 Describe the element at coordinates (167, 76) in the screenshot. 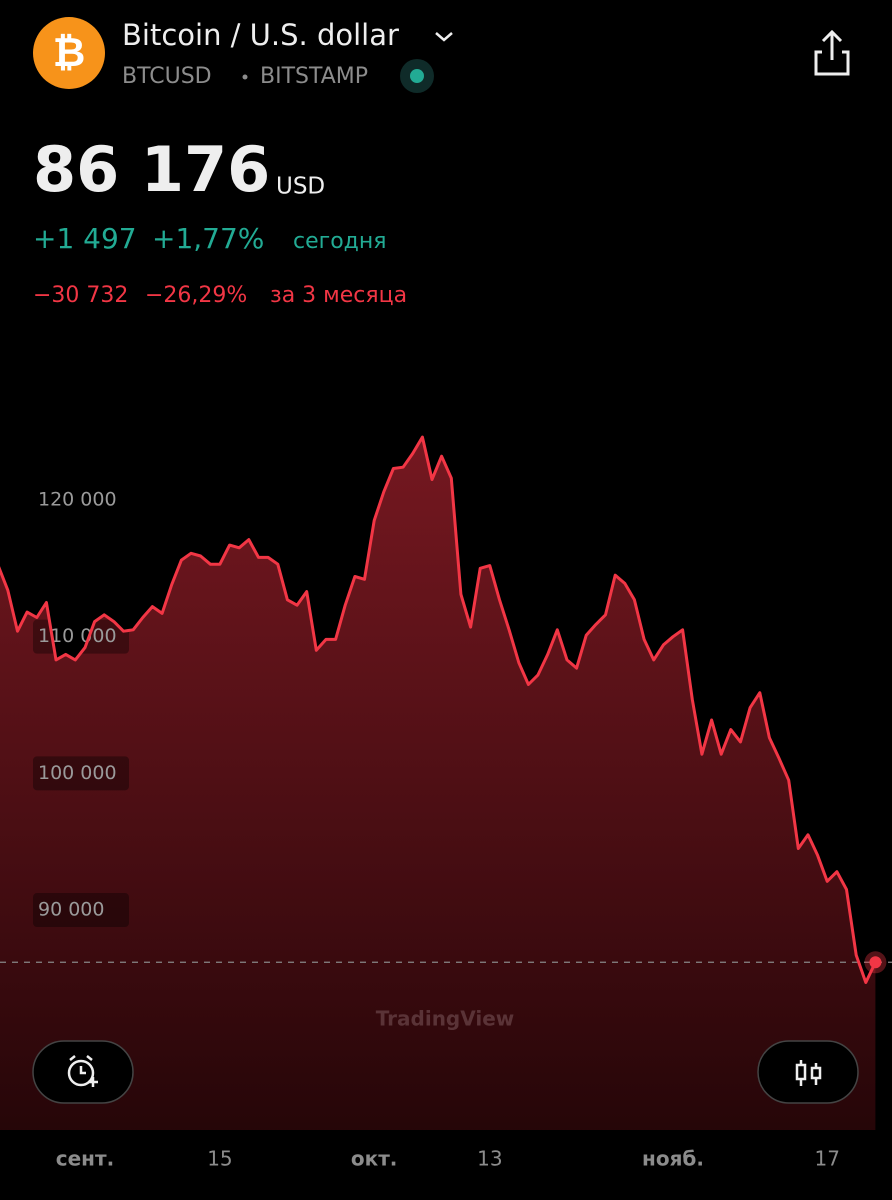

I see `symbol-code: BTCUSD` at that location.